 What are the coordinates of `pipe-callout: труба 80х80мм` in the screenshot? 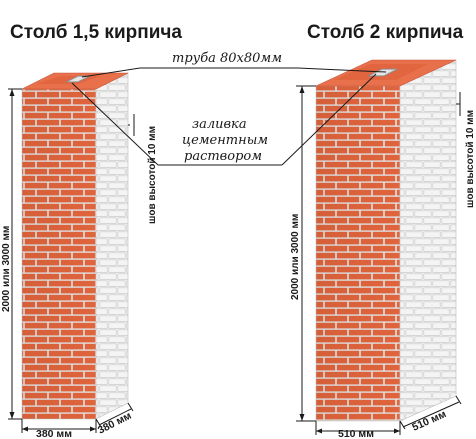 It's located at (234, 64).